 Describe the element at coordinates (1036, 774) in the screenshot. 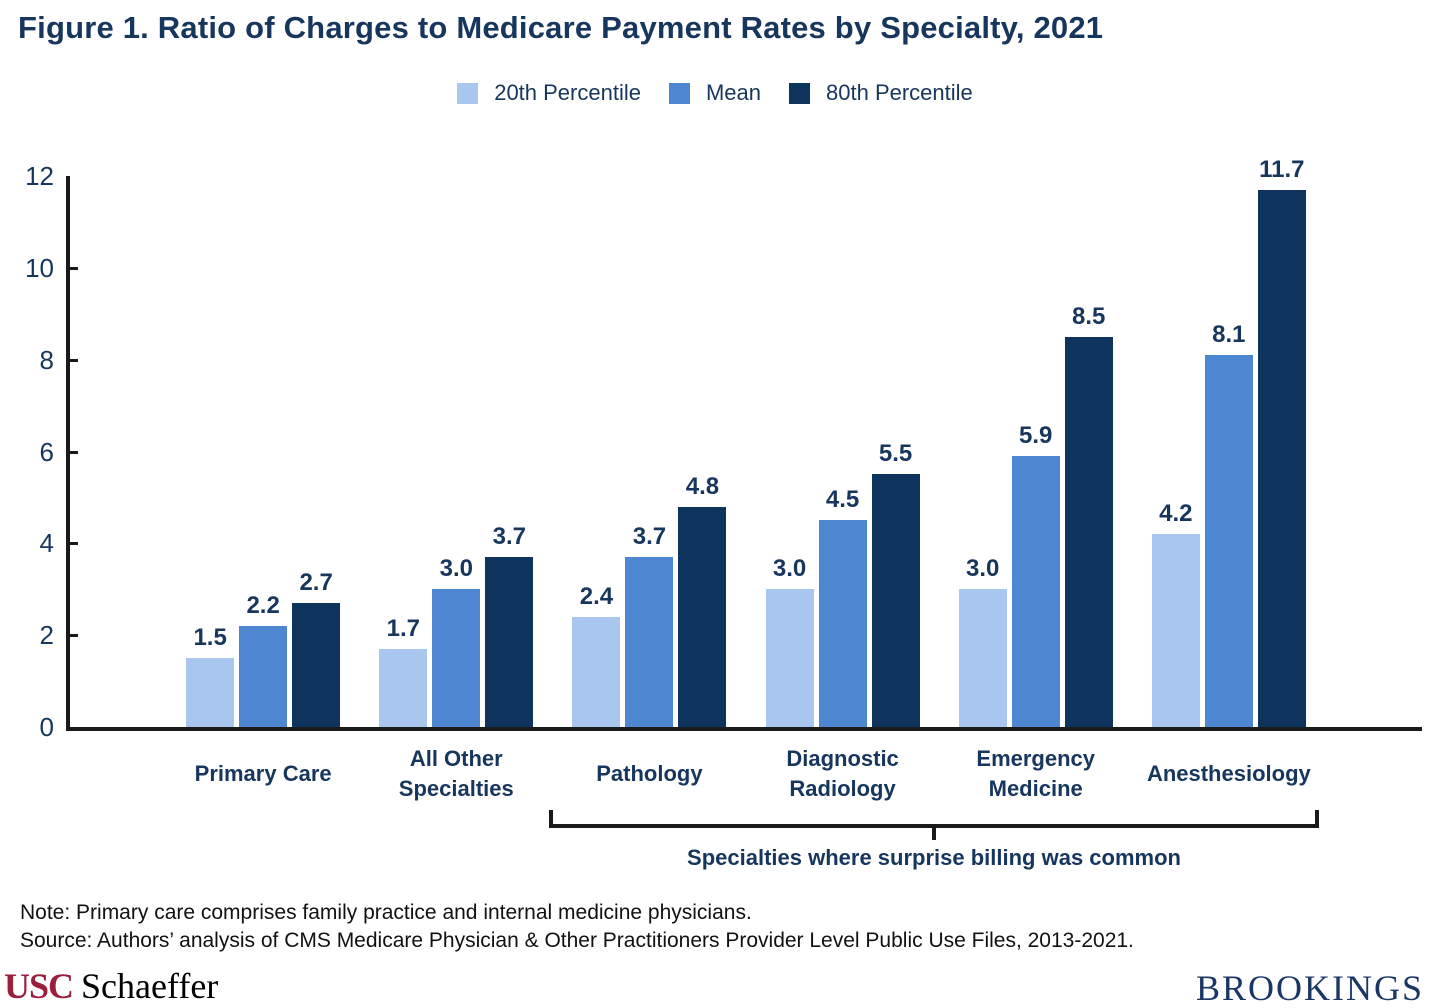

I see `category-label: Emergency Medicine` at that location.